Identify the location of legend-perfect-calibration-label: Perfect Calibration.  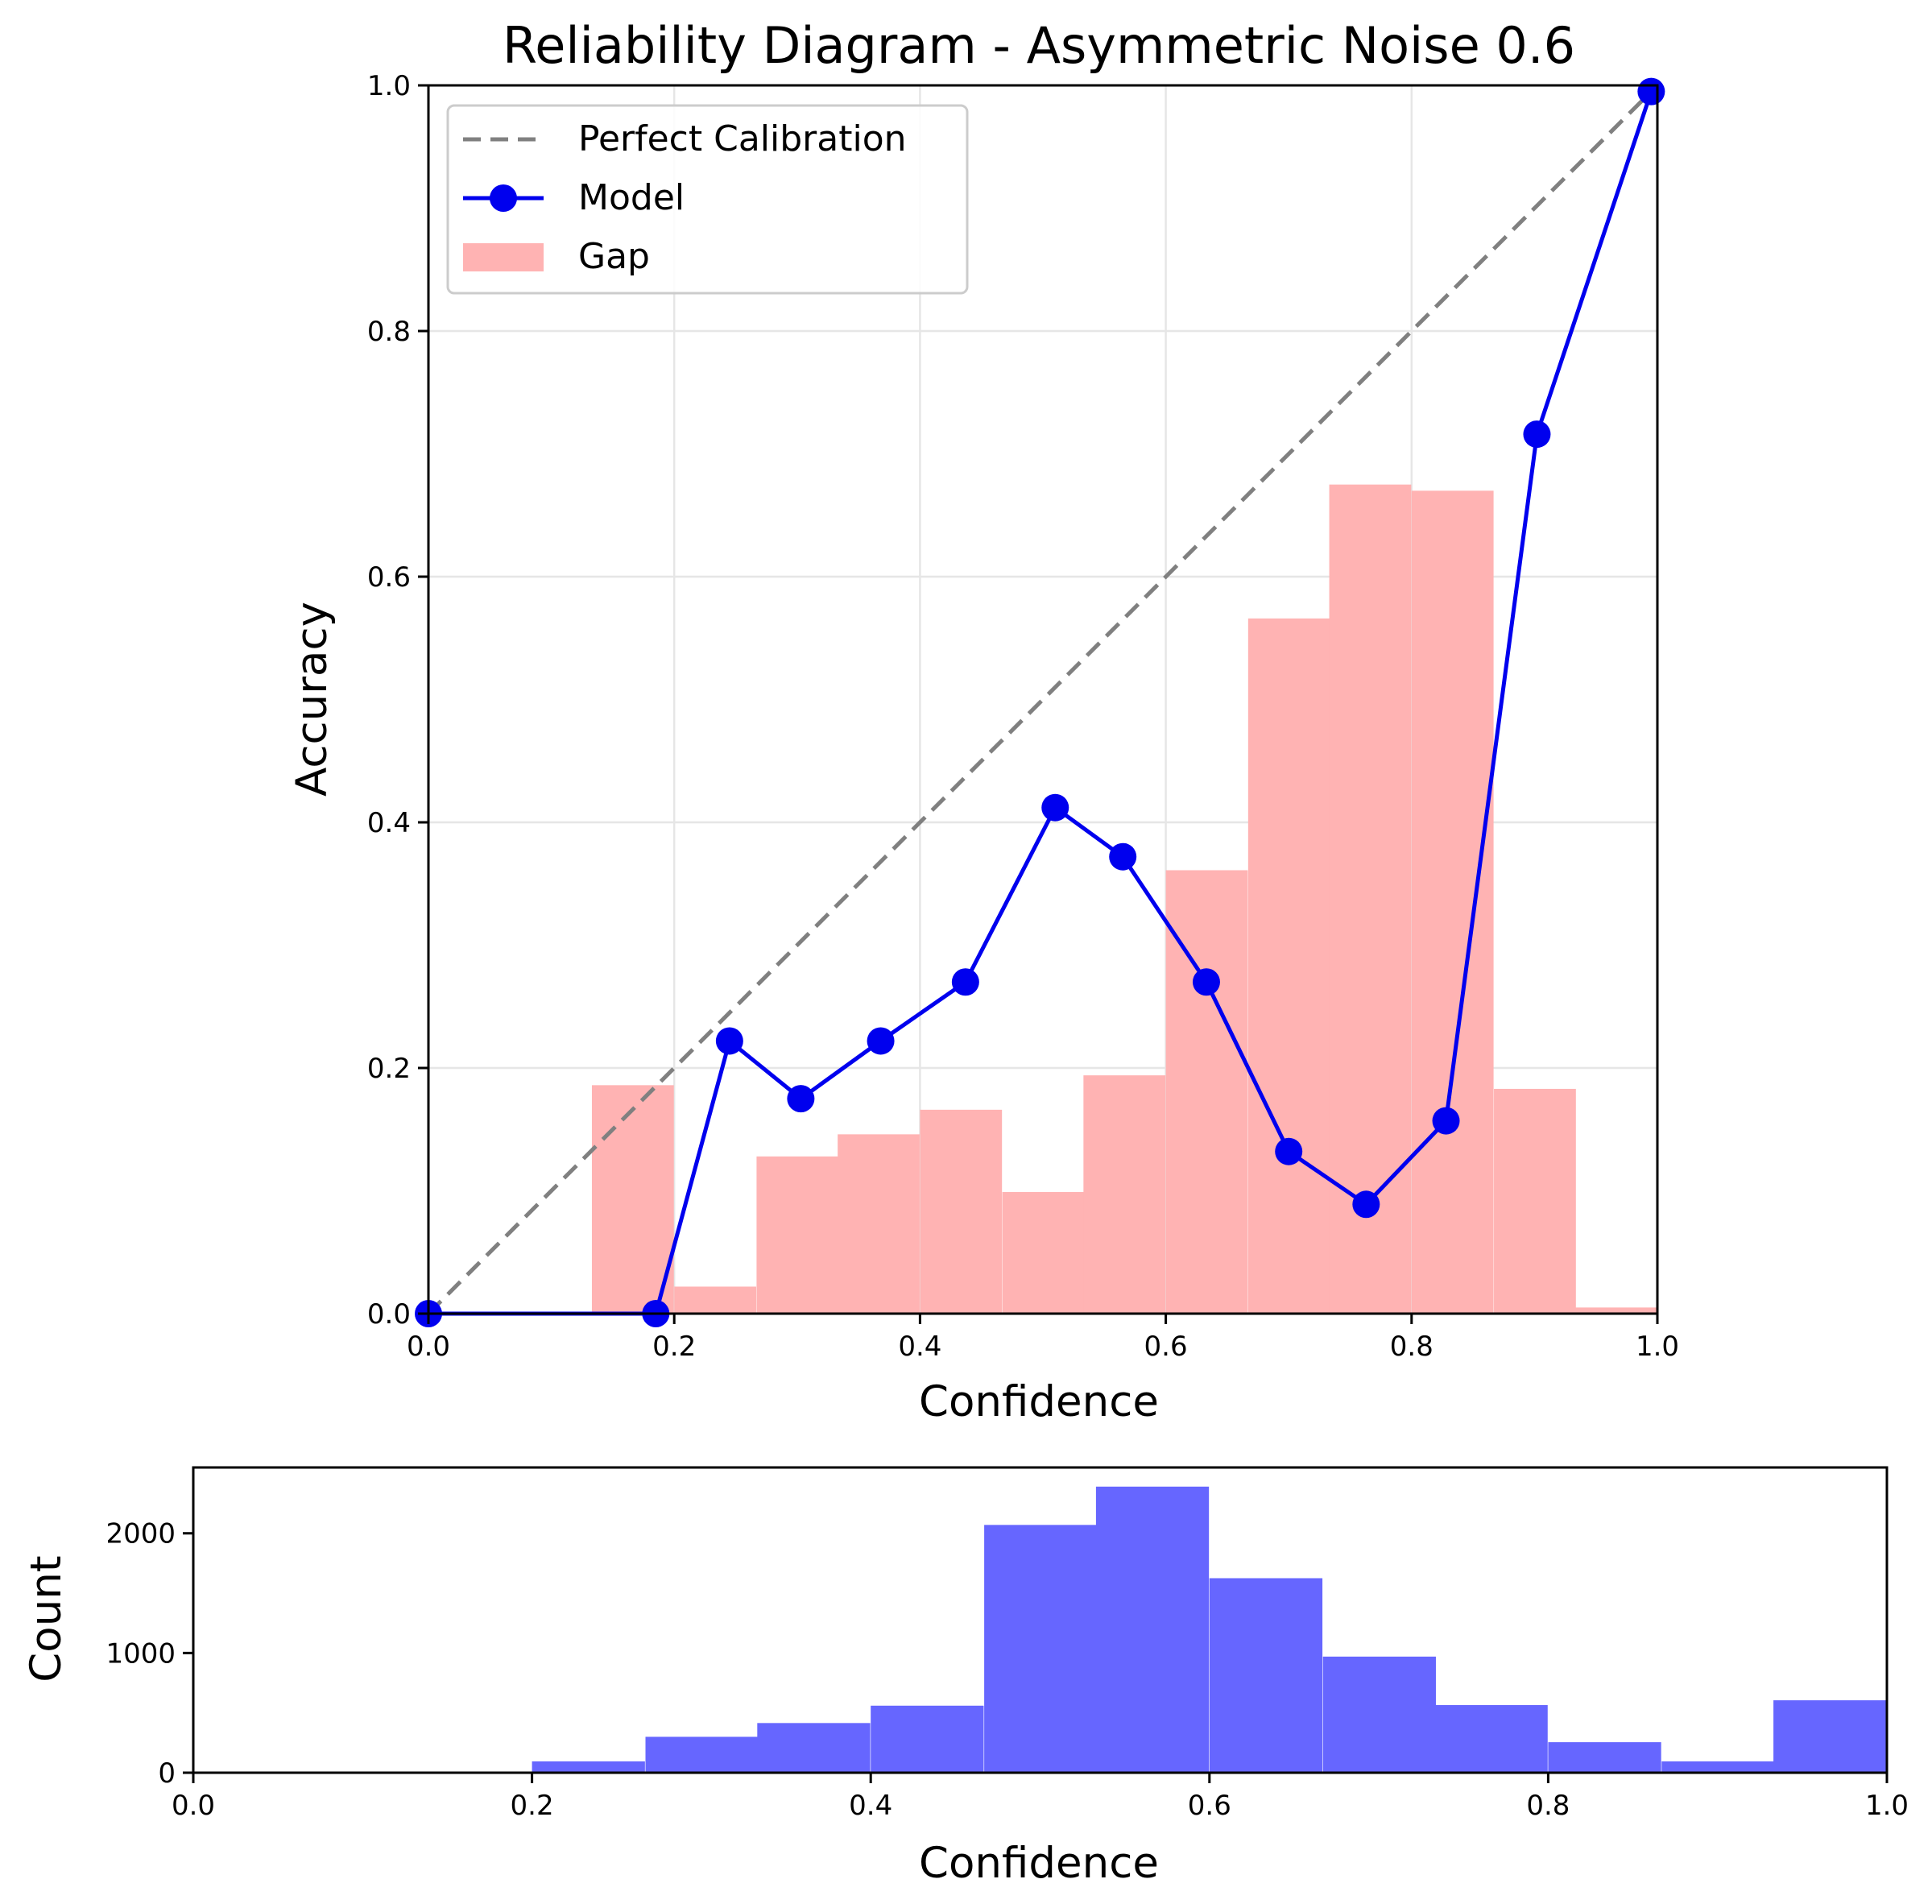
(743, 138).